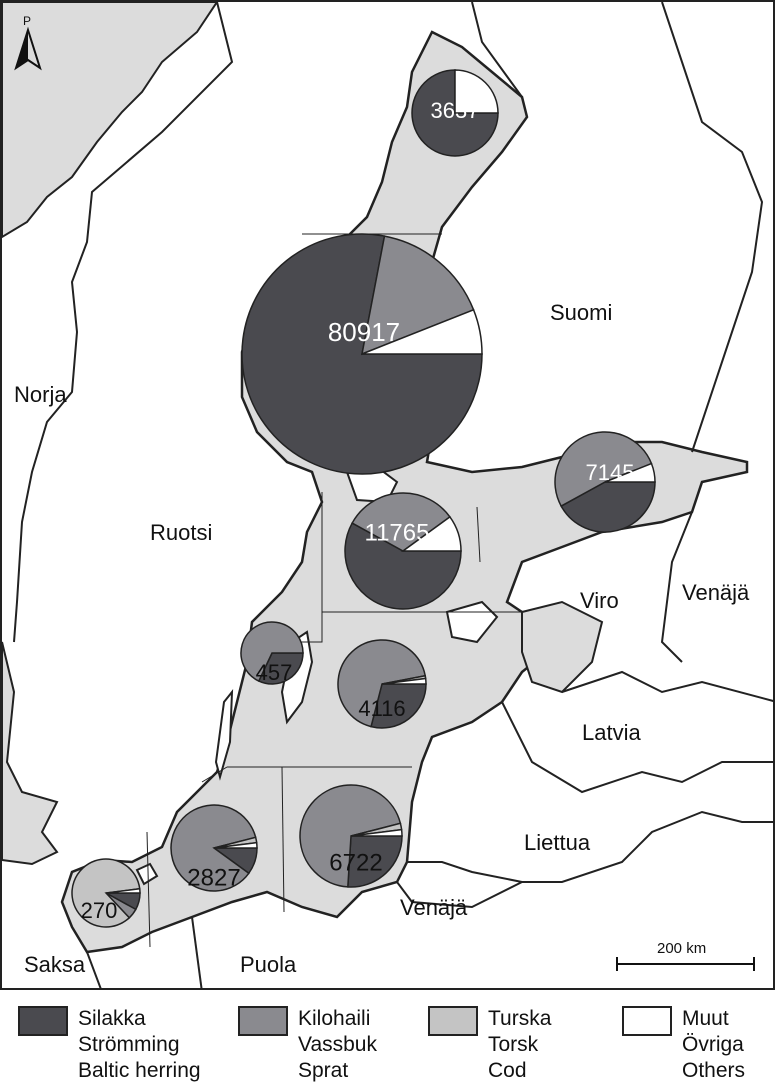 The image size is (775, 1090). Describe the element at coordinates (147, 874) in the screenshot. I see `bornholm-island` at that location.